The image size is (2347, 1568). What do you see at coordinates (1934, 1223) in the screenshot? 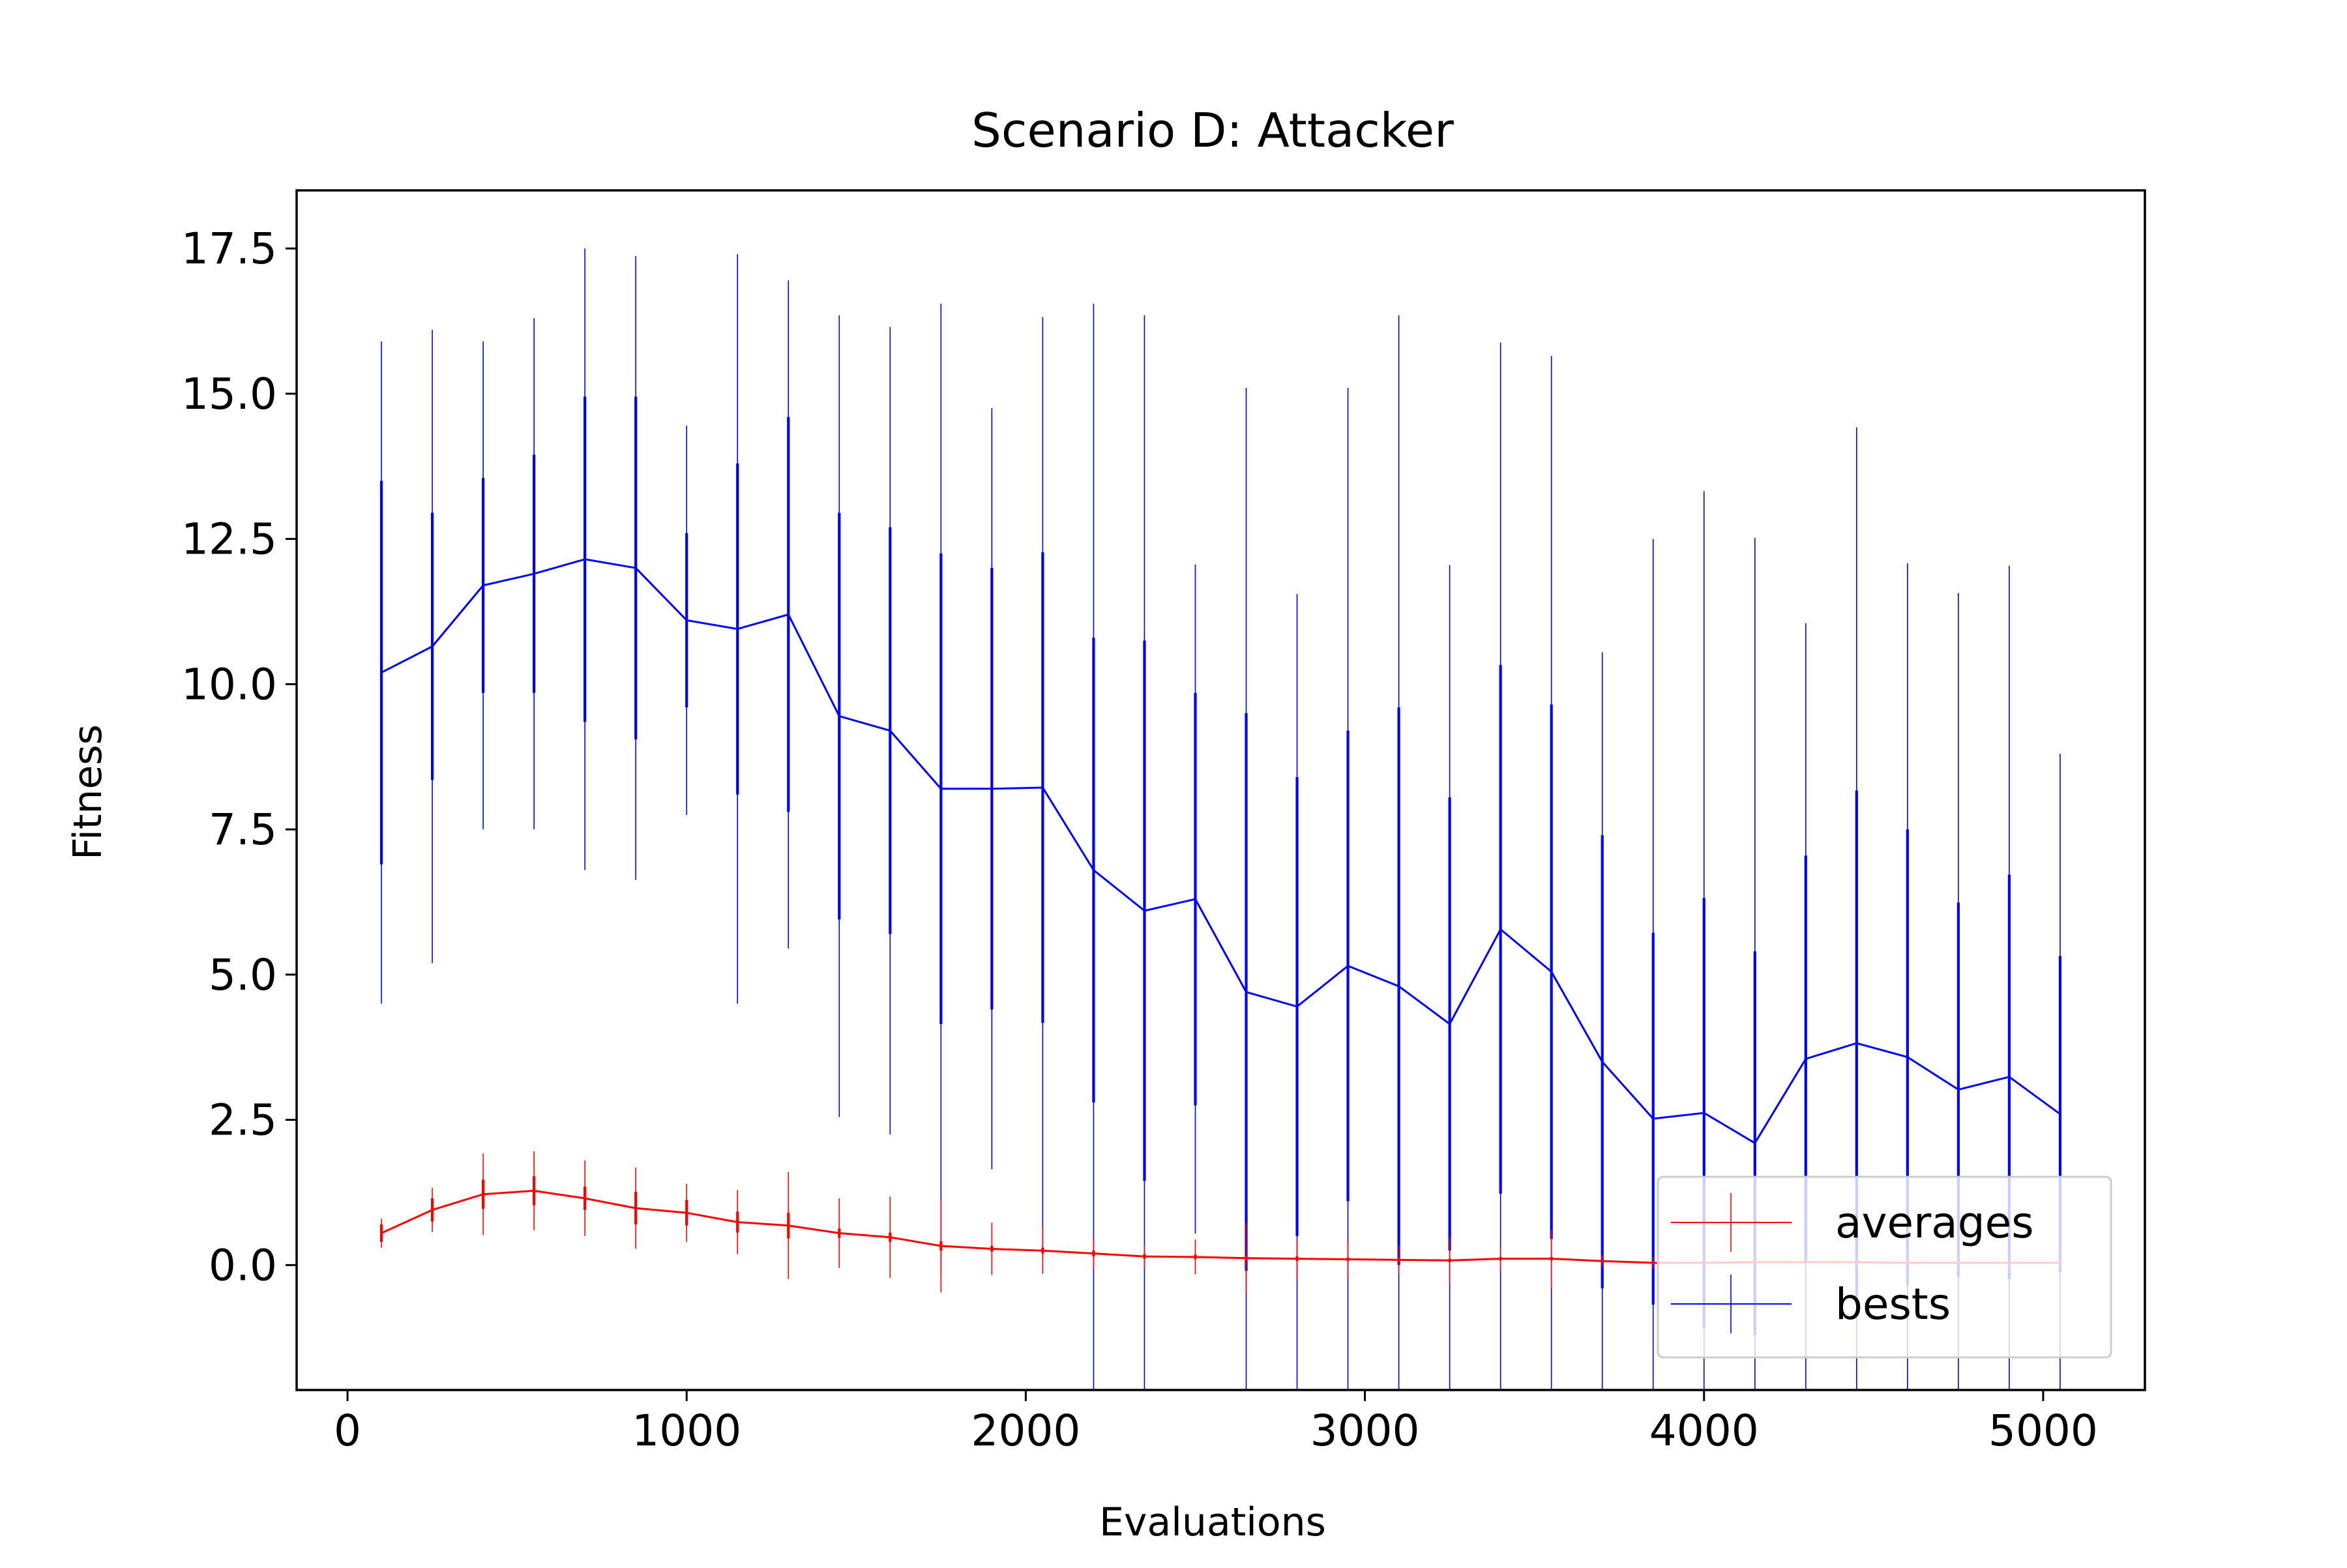
I see `legend-label: averages` at bounding box center [1934, 1223].